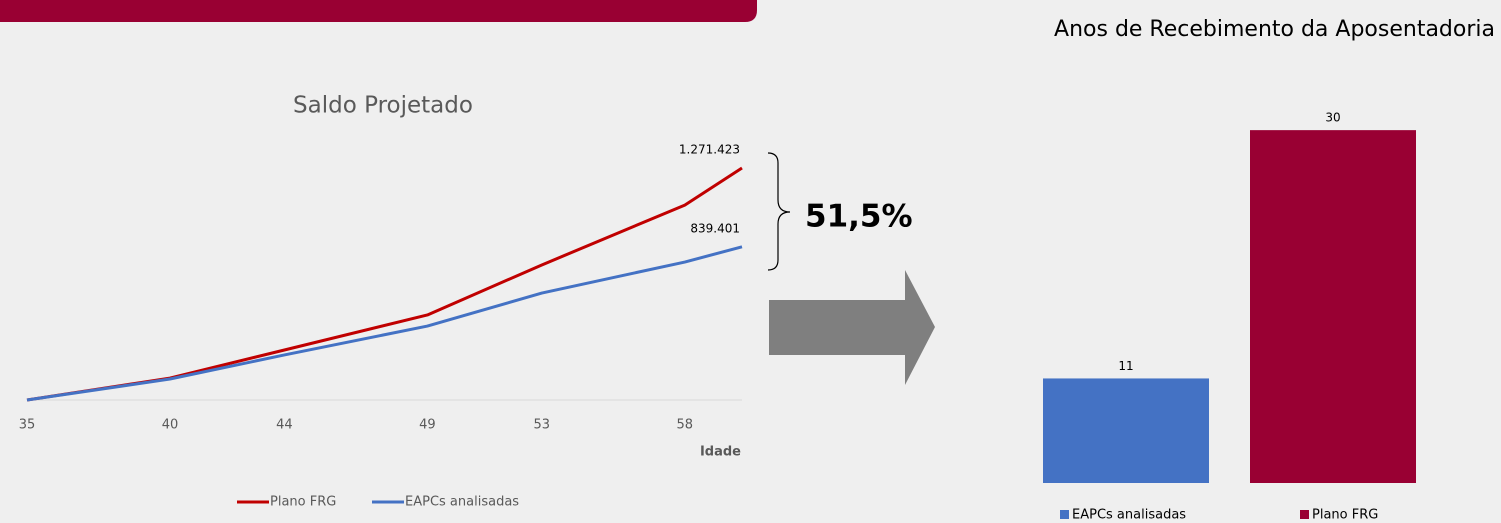 The height and width of the screenshot is (523, 1501). What do you see at coordinates (1274, 29) in the screenshot?
I see `chart-title: Anos de Recebimento da Aposentadoria` at bounding box center [1274, 29].